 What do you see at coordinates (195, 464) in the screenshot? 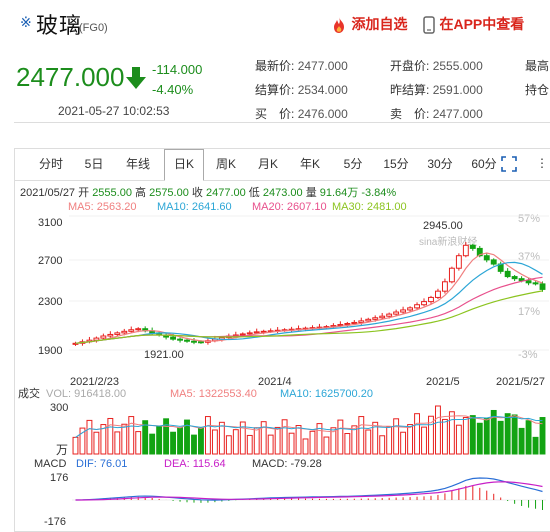
I see `macd-dea: DEA: 115.64` at bounding box center [195, 464].